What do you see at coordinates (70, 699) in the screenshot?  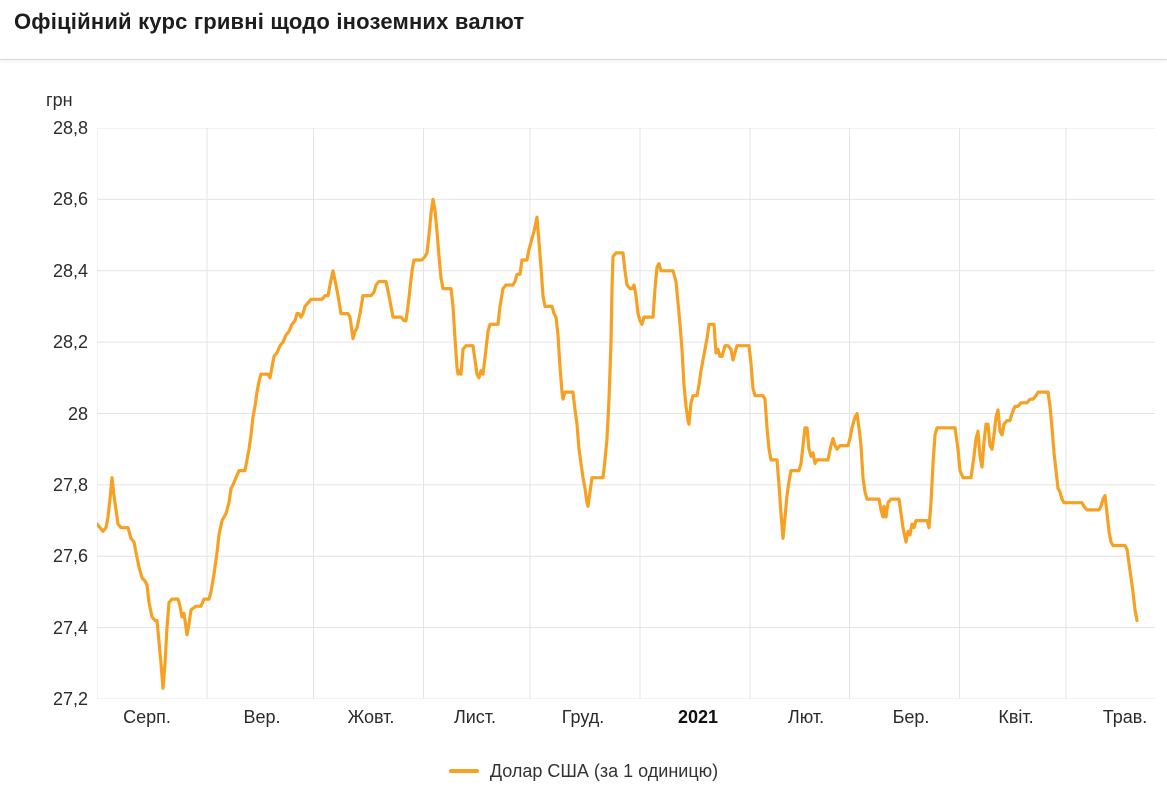 I see `y-axis-tick: 27,2` at bounding box center [70, 699].